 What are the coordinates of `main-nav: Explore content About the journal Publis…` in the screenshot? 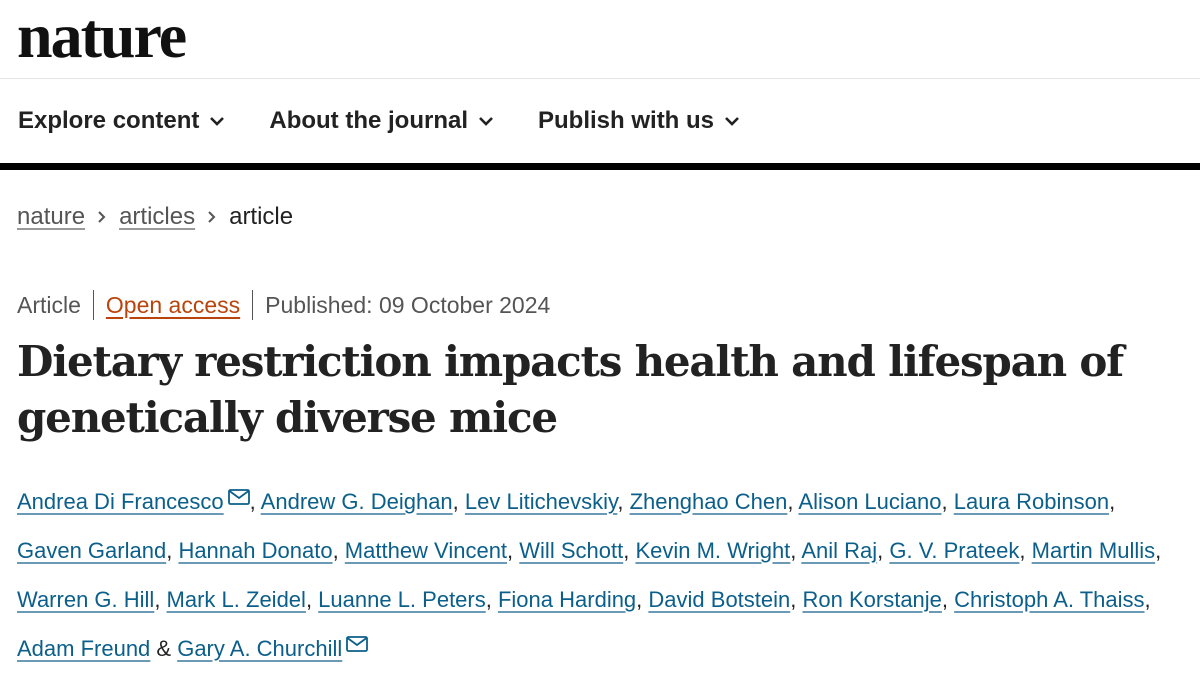 It's located at (600, 124).